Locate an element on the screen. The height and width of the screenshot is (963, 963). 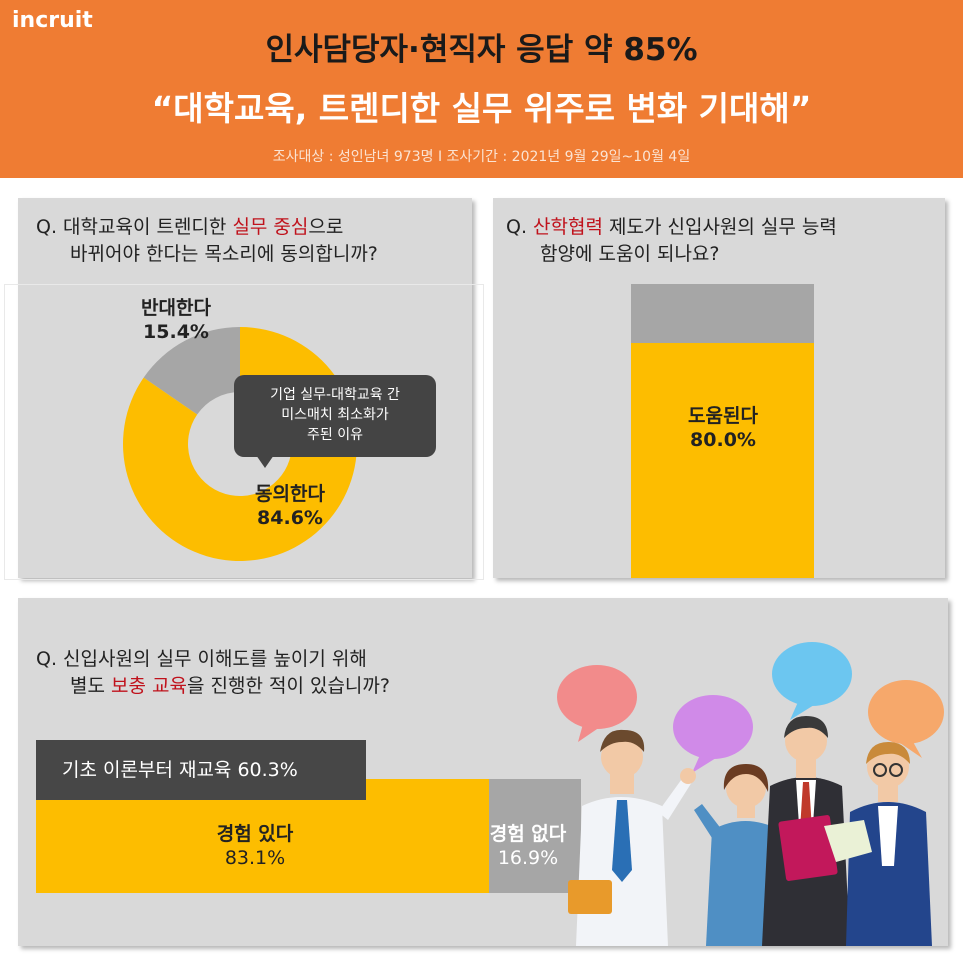
vbar-segment-helpful is located at coordinates (722, 460).